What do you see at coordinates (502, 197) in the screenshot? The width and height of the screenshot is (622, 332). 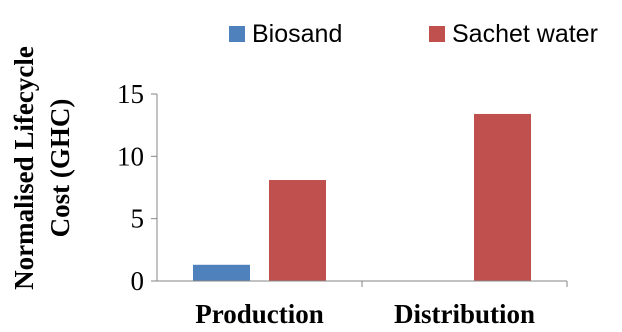 I see `bar-sachet-water-distribution` at bounding box center [502, 197].